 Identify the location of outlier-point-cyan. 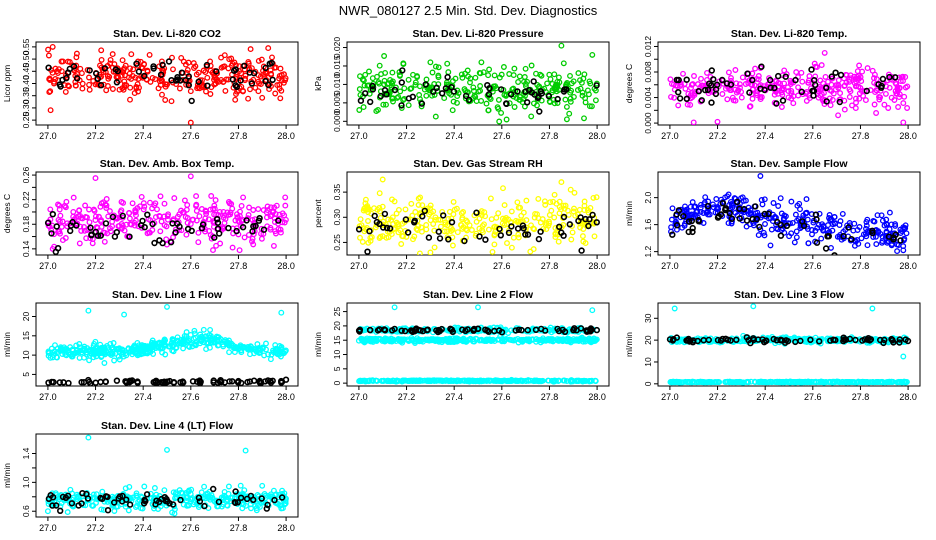
(903, 356).